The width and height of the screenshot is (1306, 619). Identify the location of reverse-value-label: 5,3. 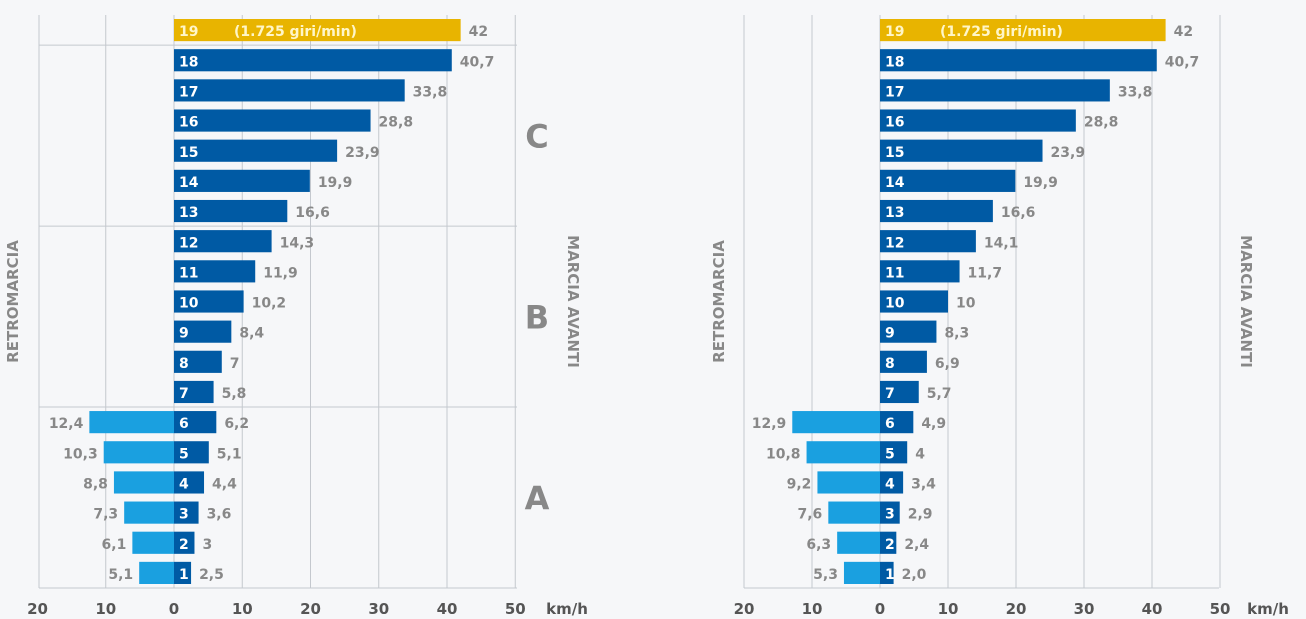
(825, 575).